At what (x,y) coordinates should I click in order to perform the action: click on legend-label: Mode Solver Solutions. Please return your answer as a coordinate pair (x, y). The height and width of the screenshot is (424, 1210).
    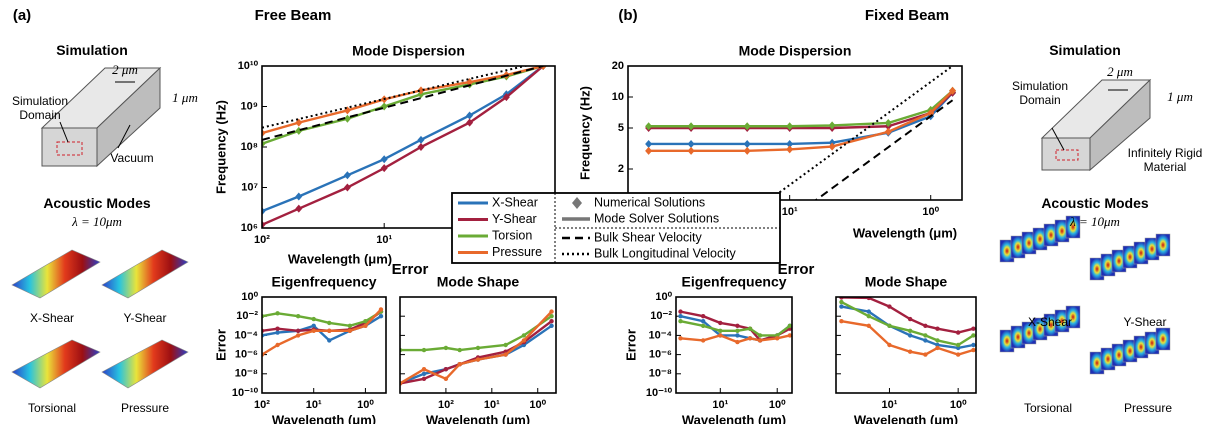
    Looking at the image, I should click on (656, 218).